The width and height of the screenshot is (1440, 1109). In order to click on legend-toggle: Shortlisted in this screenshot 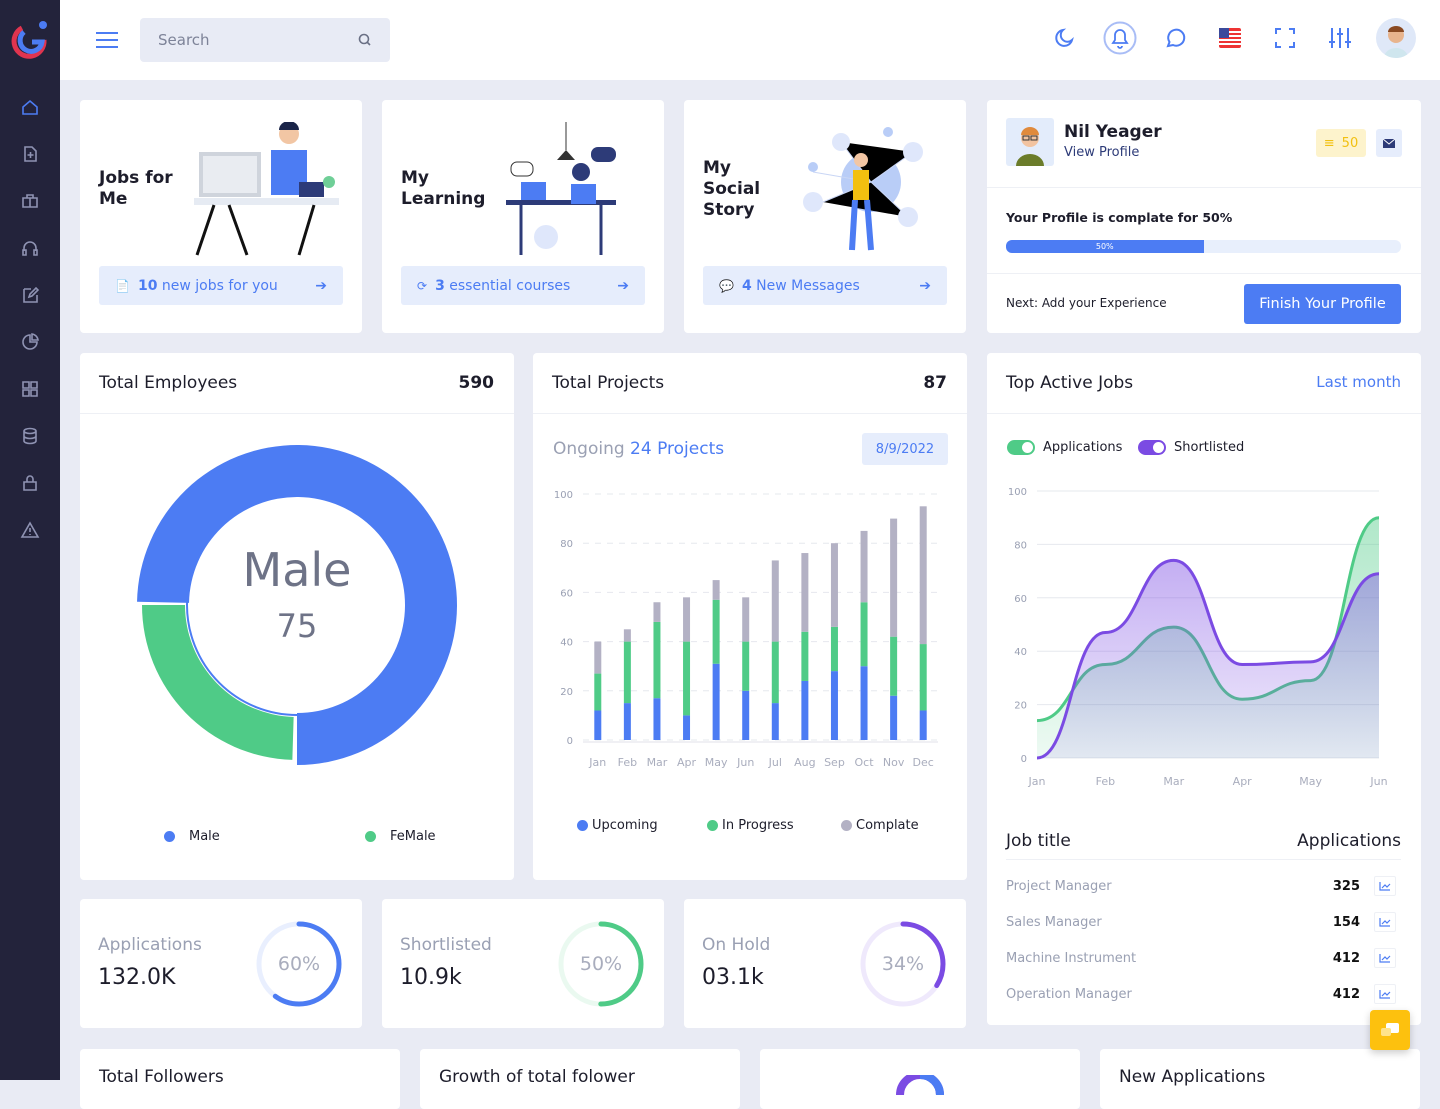, I will do `click(1191, 447)`.